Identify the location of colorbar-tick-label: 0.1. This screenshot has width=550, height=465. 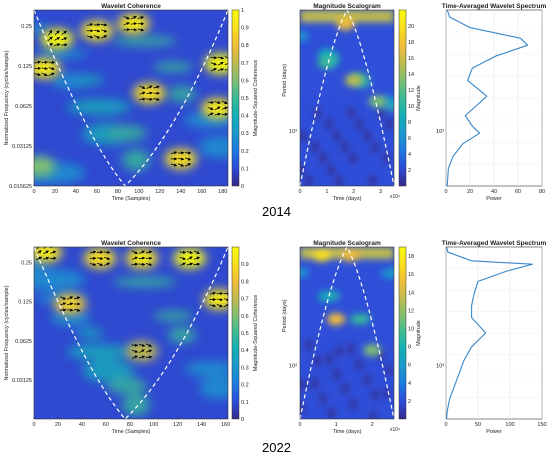
(245, 403).